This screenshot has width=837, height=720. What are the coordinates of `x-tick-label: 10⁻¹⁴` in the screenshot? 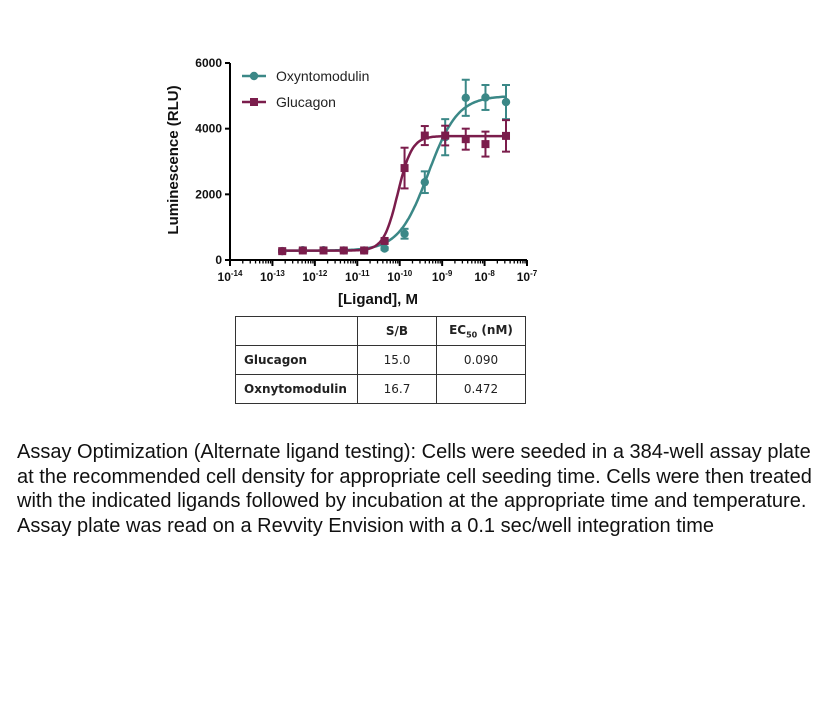 It's located at (230, 276).